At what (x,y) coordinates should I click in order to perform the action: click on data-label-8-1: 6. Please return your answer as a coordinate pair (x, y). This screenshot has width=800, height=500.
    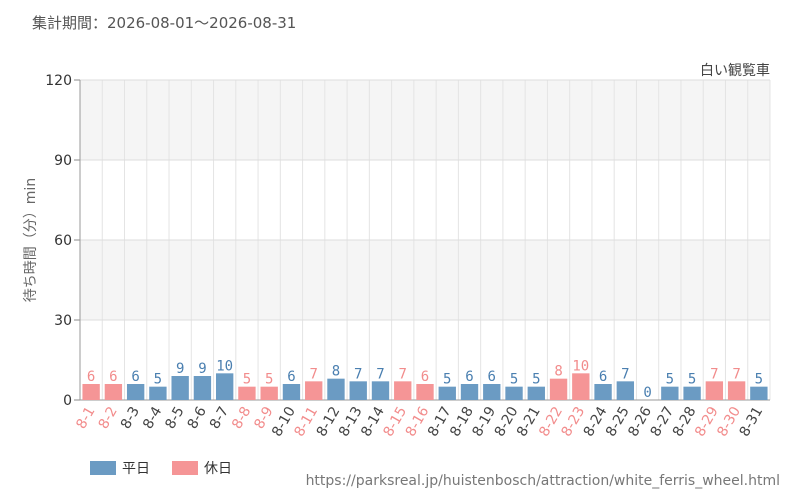
    Looking at the image, I should click on (91, 377).